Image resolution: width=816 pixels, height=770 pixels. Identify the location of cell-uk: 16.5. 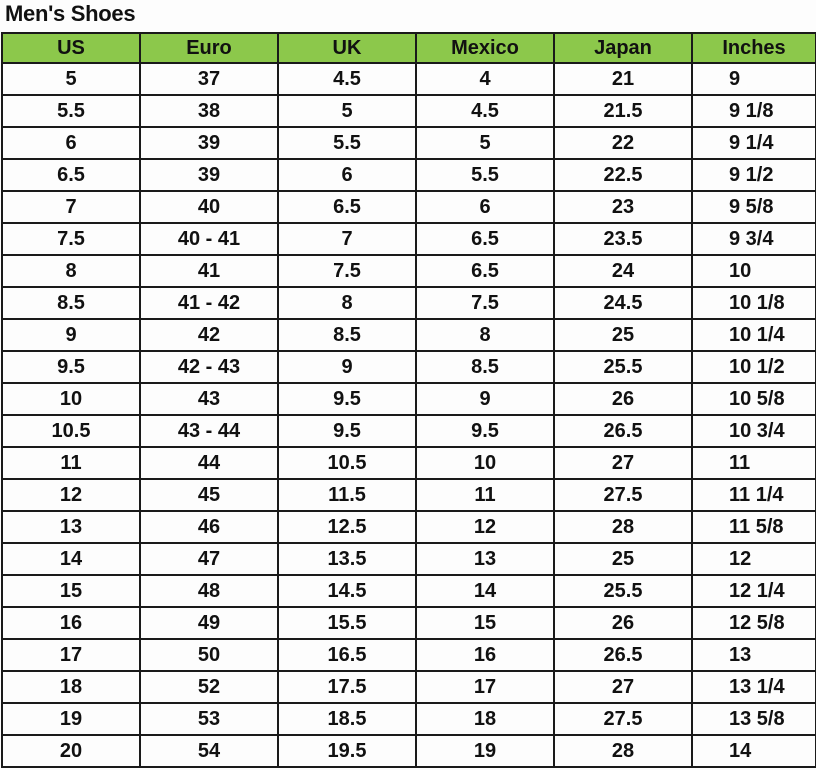
(347, 655).